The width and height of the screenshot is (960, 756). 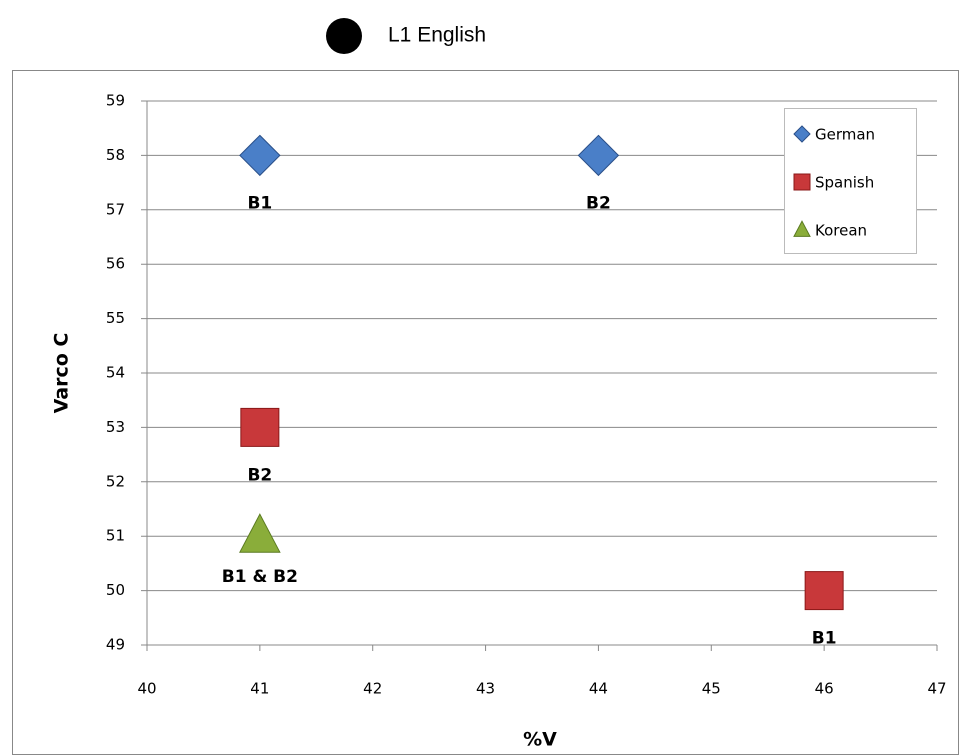 I want to click on x-tick-label: 44, so click(x=598, y=689).